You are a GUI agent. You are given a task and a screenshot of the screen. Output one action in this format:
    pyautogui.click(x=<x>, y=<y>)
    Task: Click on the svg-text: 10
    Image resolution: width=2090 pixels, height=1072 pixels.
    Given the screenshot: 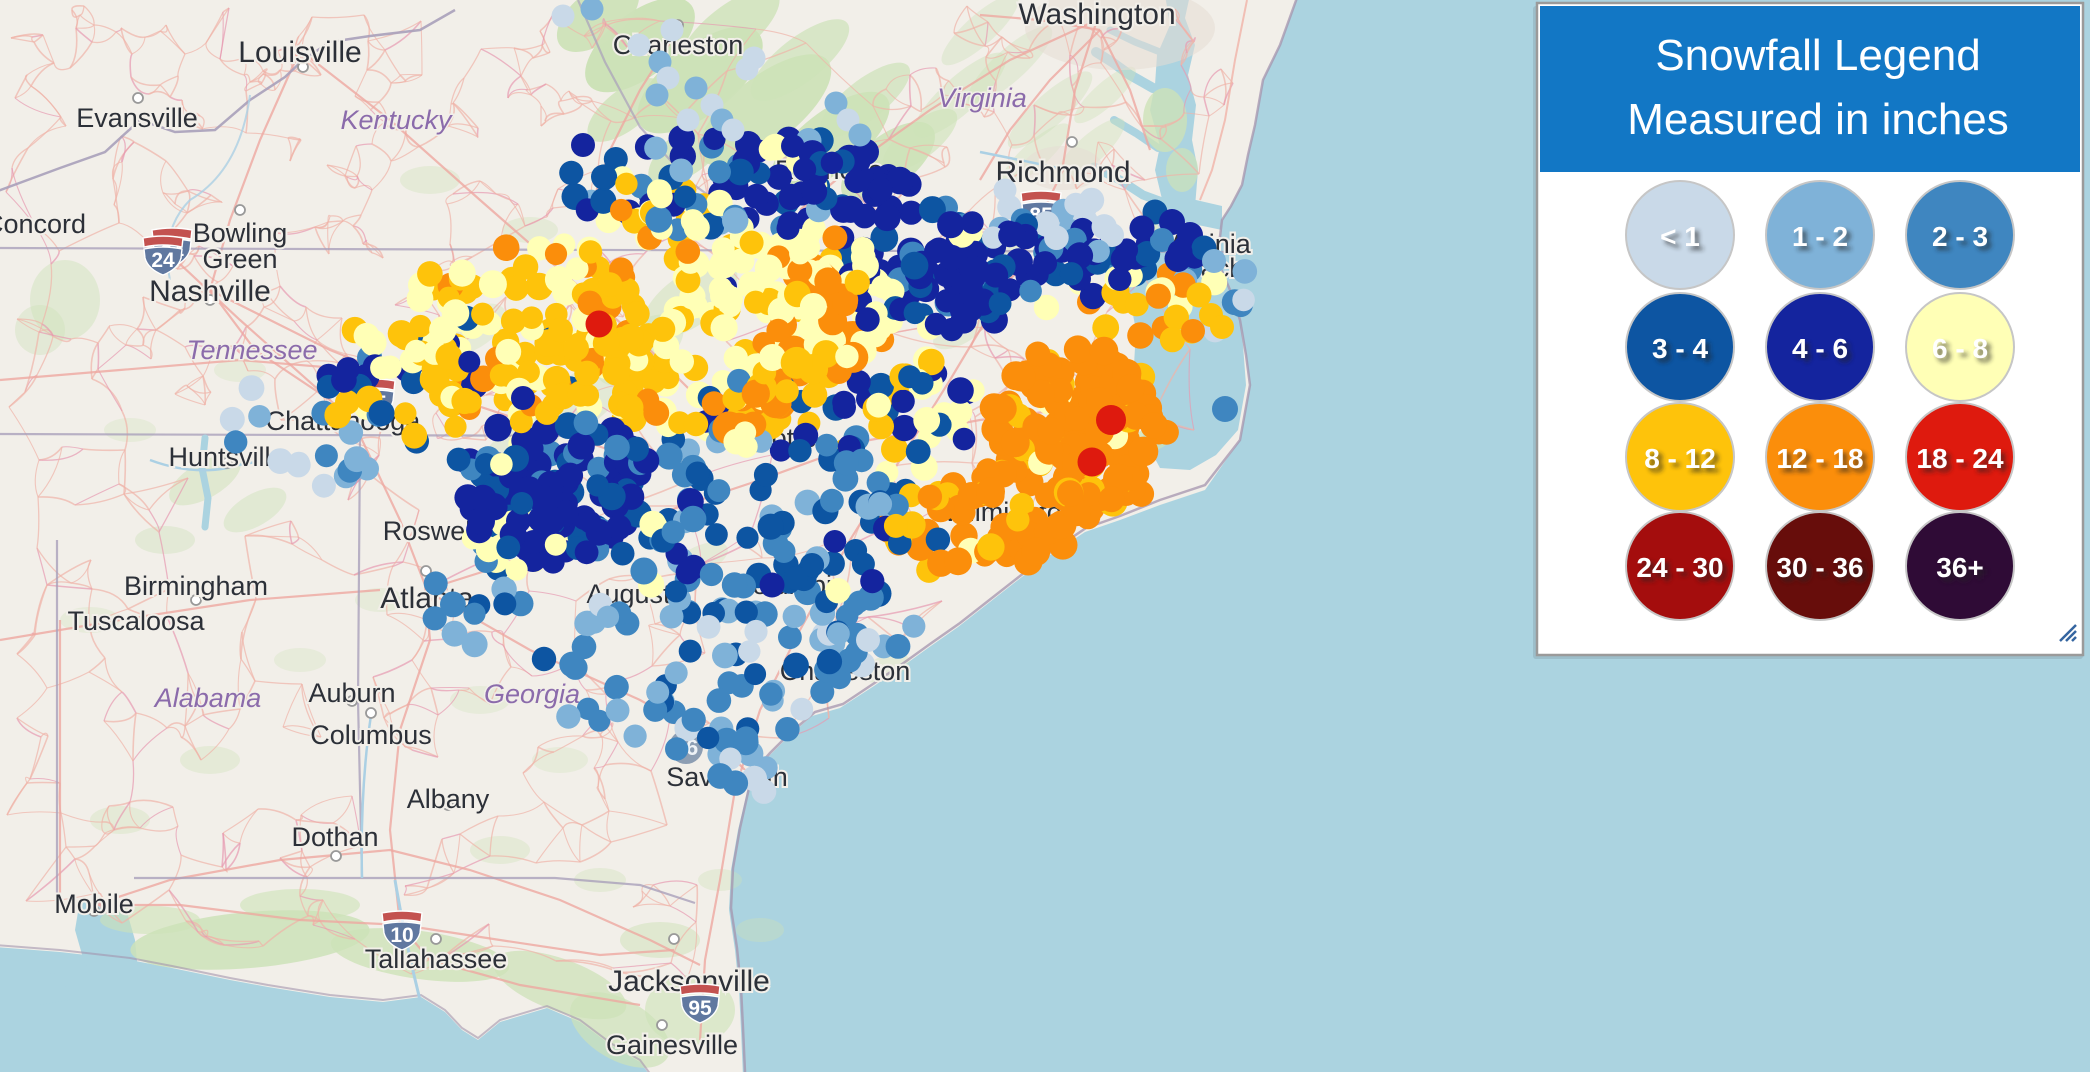 What is the action you would take?
    pyautogui.click(x=401, y=935)
    